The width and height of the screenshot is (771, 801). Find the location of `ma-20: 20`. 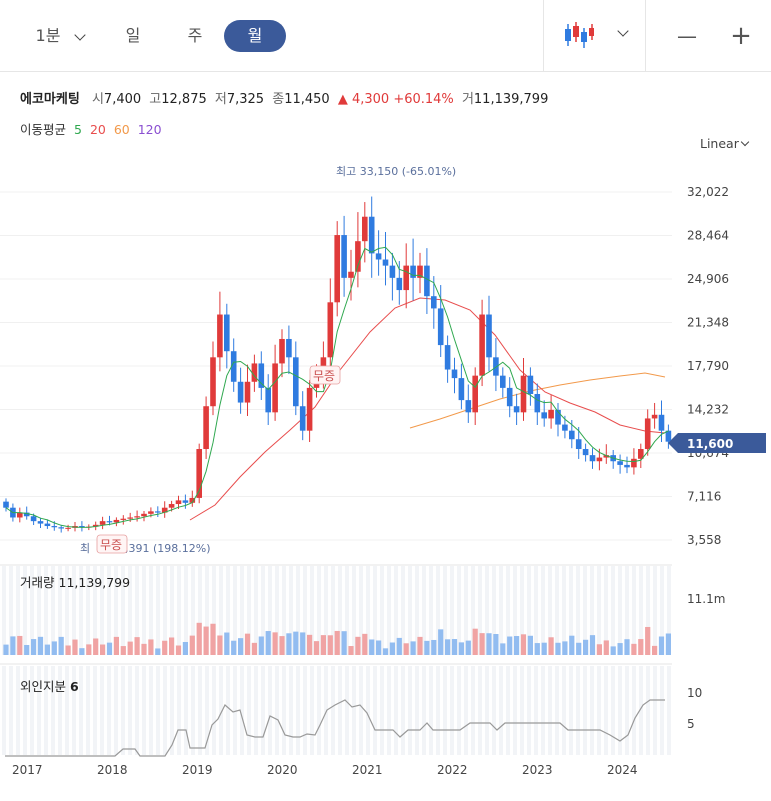

ma-20: 20 is located at coordinates (97, 129).